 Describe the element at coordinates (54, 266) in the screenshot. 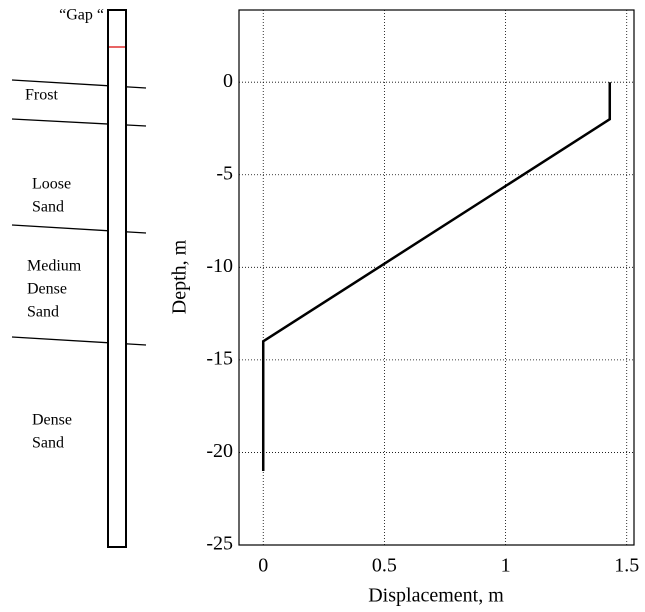

I see `layer-label: Medium` at that location.